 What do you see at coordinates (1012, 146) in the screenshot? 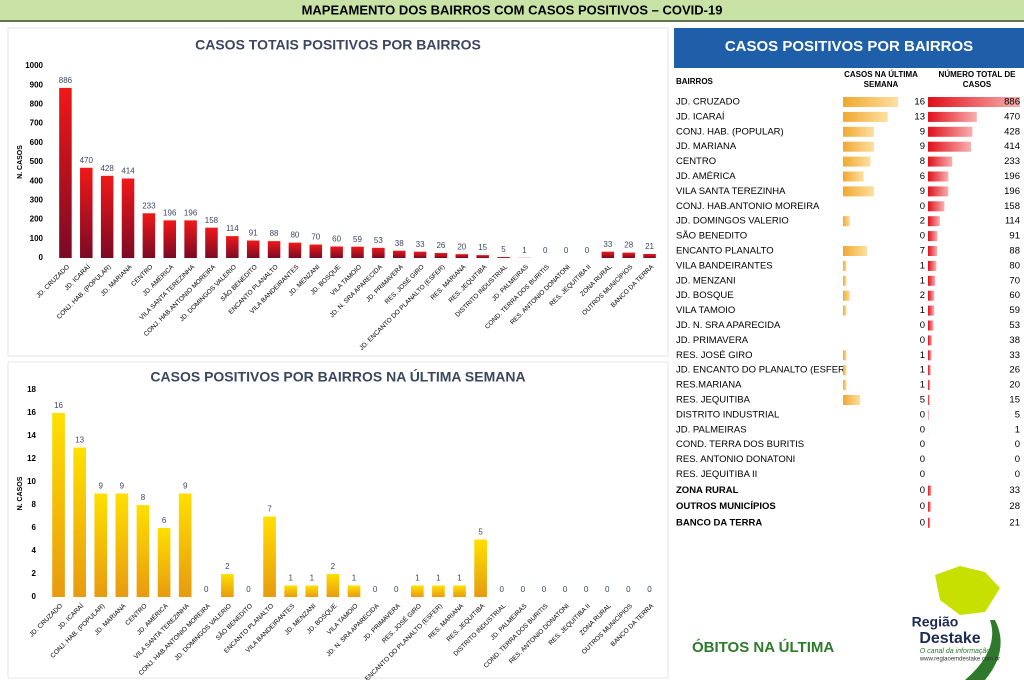
I see `total-value: 414` at bounding box center [1012, 146].